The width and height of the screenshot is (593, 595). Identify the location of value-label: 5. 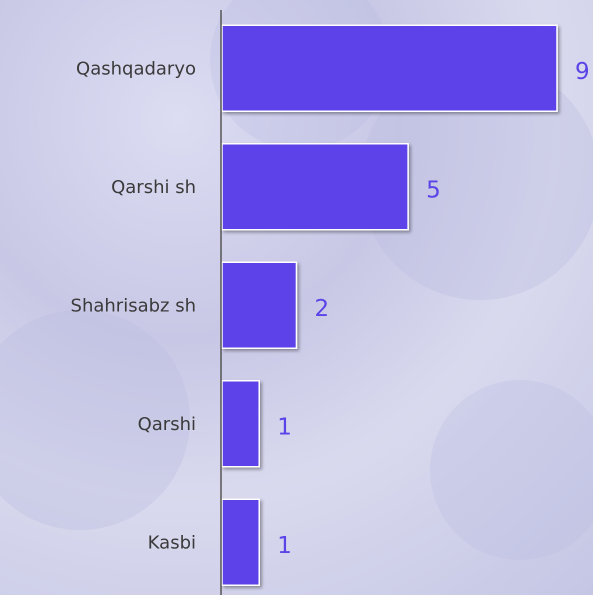
(433, 190).